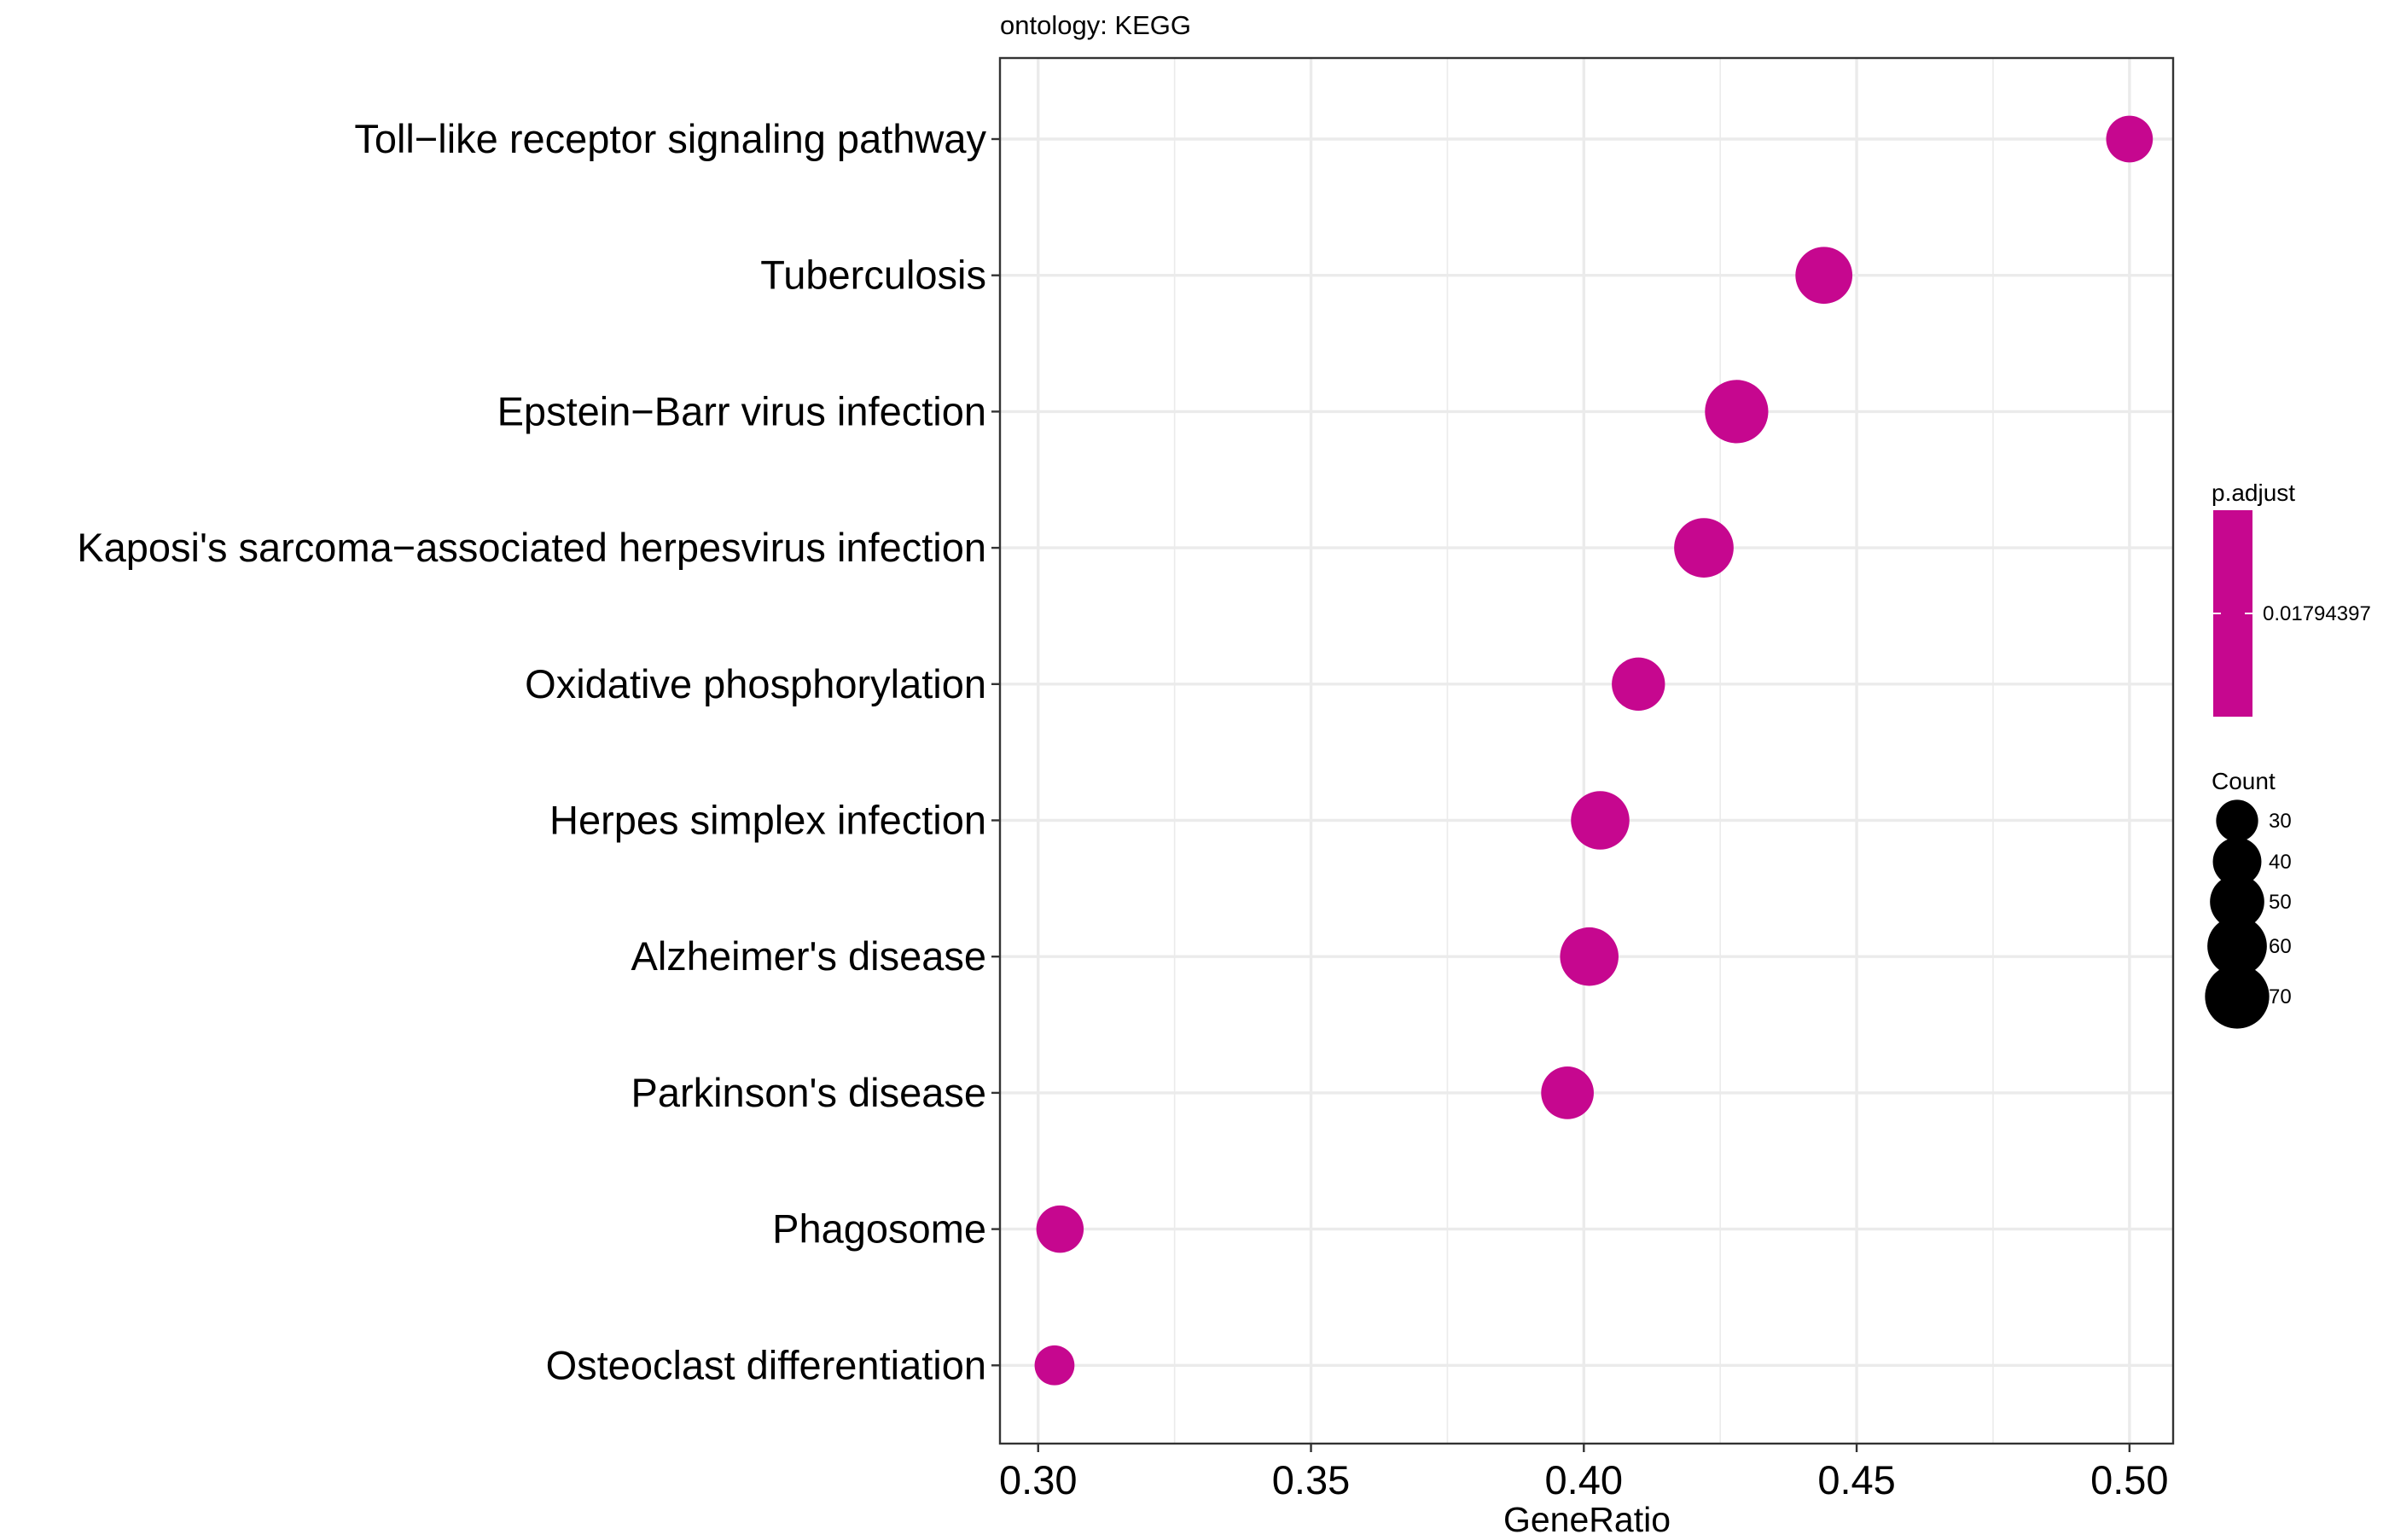 The height and width of the screenshot is (1540, 2389). I want to click on y-tick-label-9: Osteoclast differentiation, so click(766, 1364).